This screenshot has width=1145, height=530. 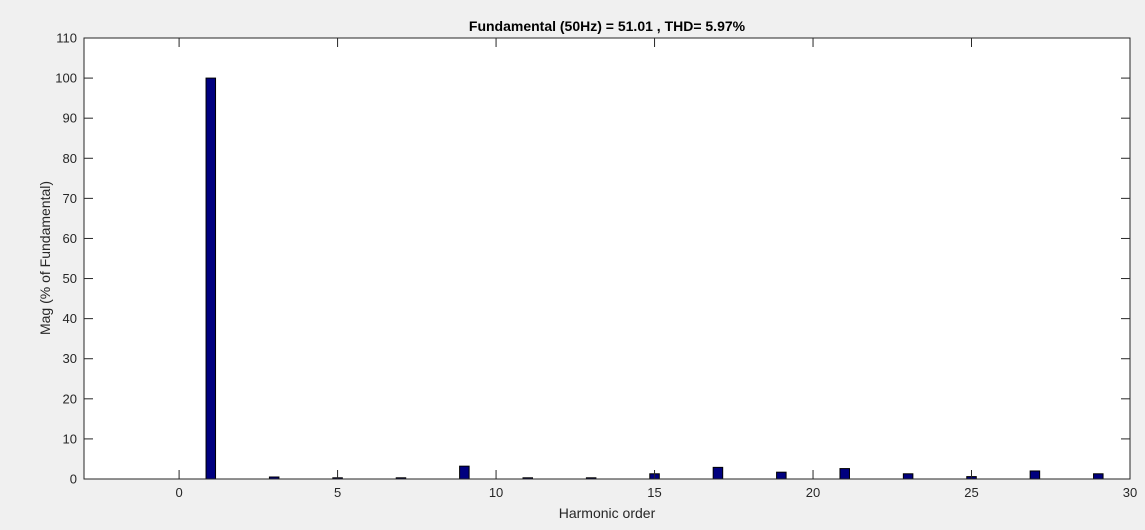 I want to click on x-tick-label: 20, so click(x=813, y=492).